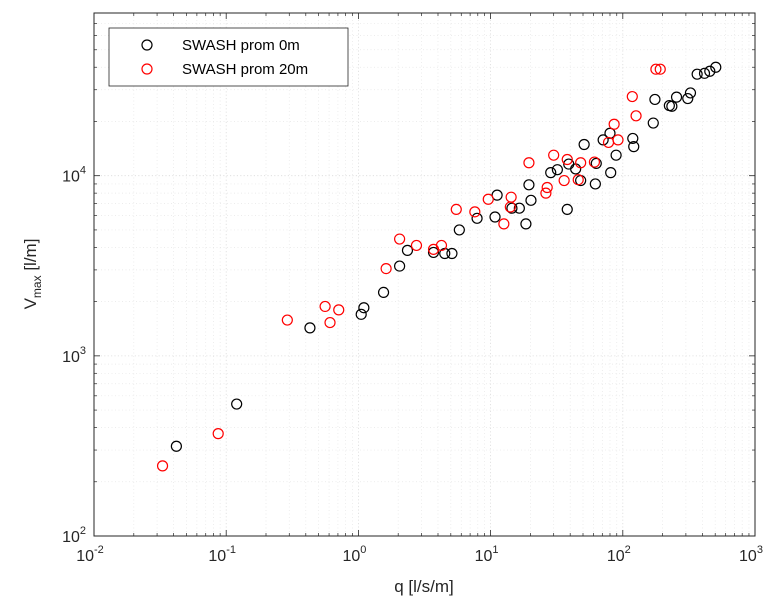  I want to click on x-tick-label-exponent: 0, so click(363, 550).